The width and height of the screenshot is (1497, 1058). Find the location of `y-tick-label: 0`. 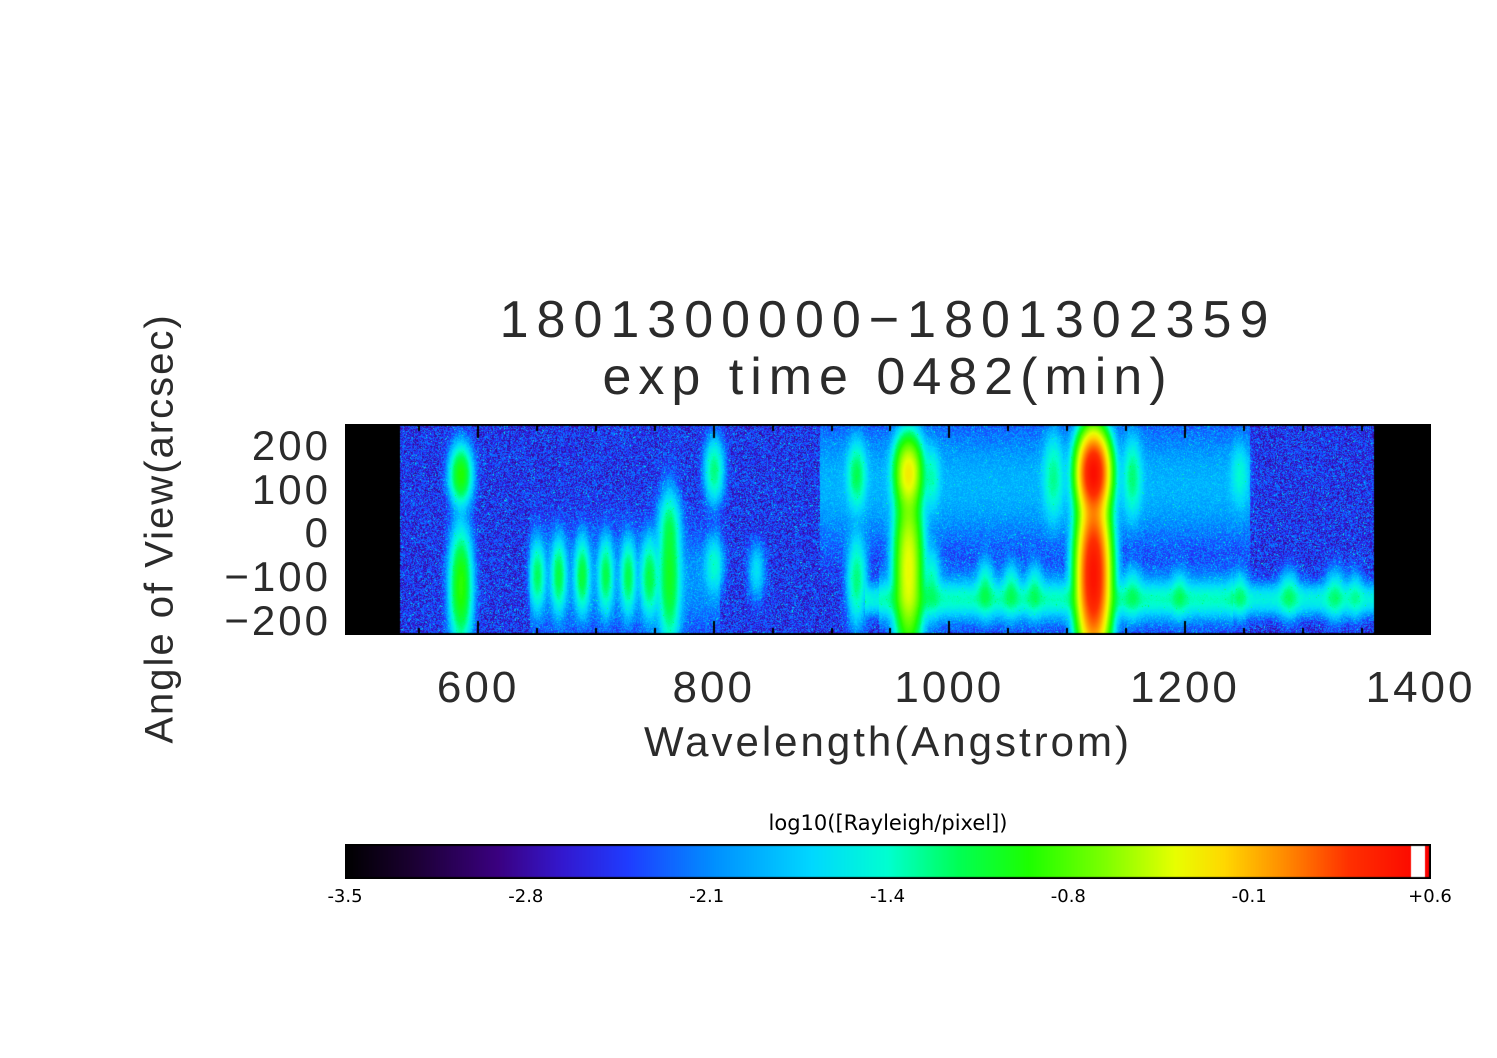

y-tick-label: 0 is located at coordinates (317, 533).